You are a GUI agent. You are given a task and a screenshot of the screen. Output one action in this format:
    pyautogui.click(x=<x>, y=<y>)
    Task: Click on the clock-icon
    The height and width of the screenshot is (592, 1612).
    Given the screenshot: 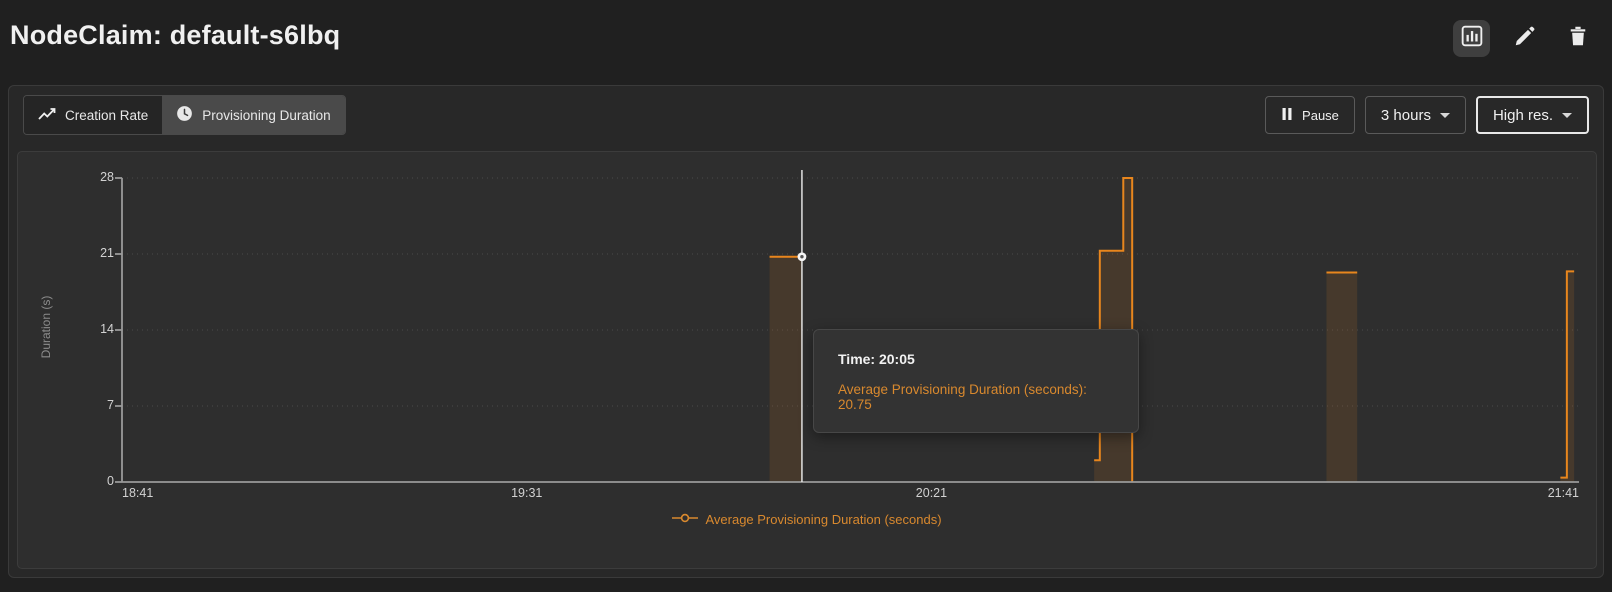 What is the action you would take?
    pyautogui.click(x=184, y=115)
    